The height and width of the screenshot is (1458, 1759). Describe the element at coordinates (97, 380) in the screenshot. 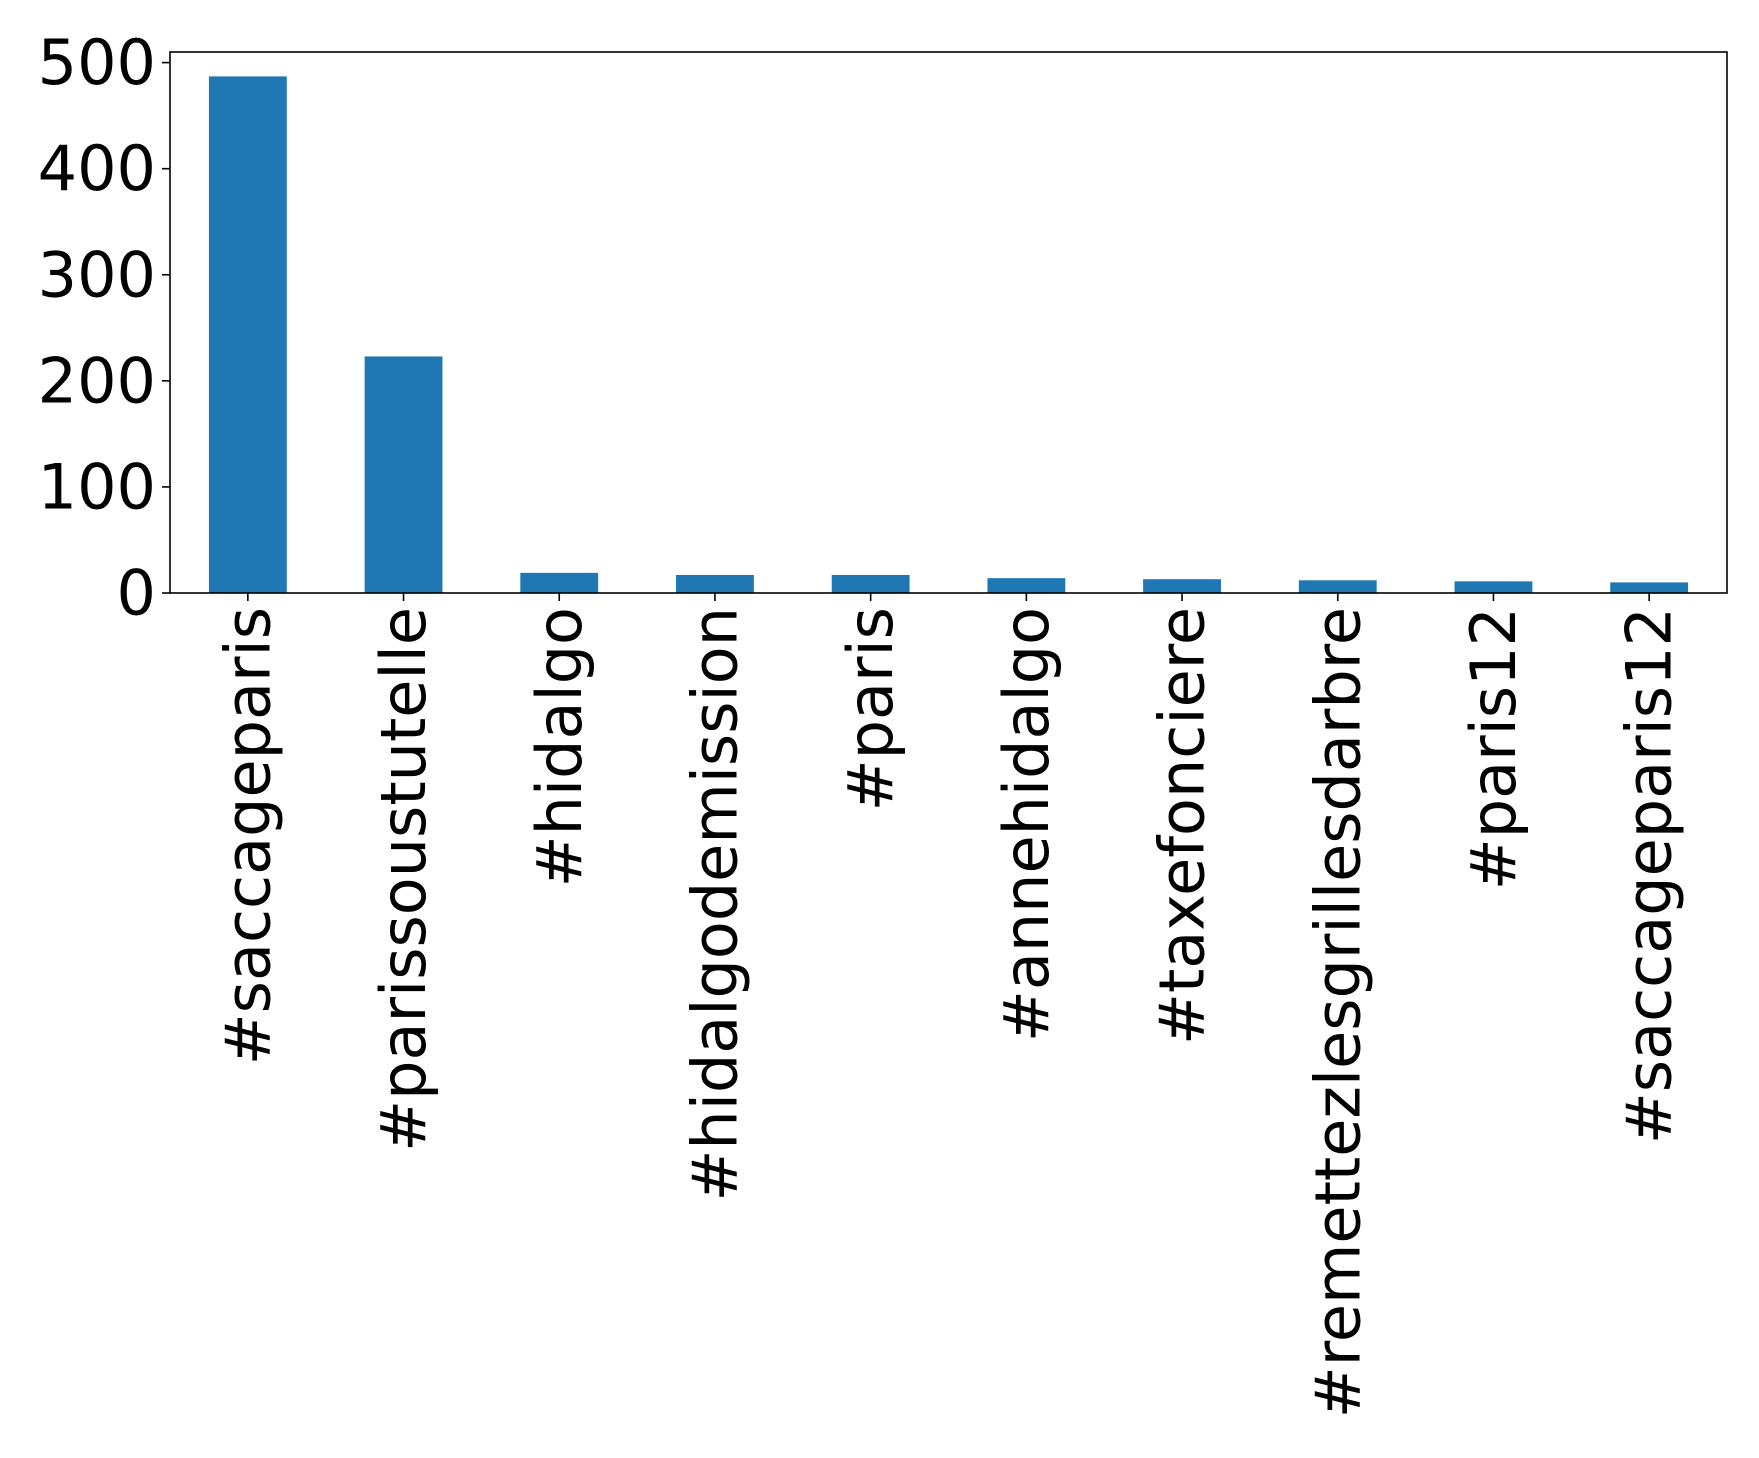

I see `y-tick-label-2: 200` at that location.